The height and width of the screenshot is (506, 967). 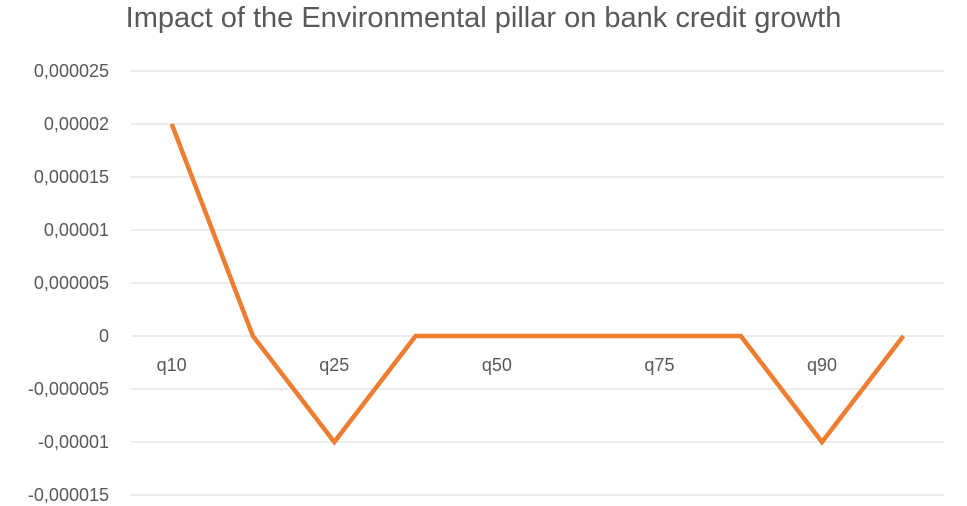 I want to click on x-tick-label: q10, so click(x=172, y=365).